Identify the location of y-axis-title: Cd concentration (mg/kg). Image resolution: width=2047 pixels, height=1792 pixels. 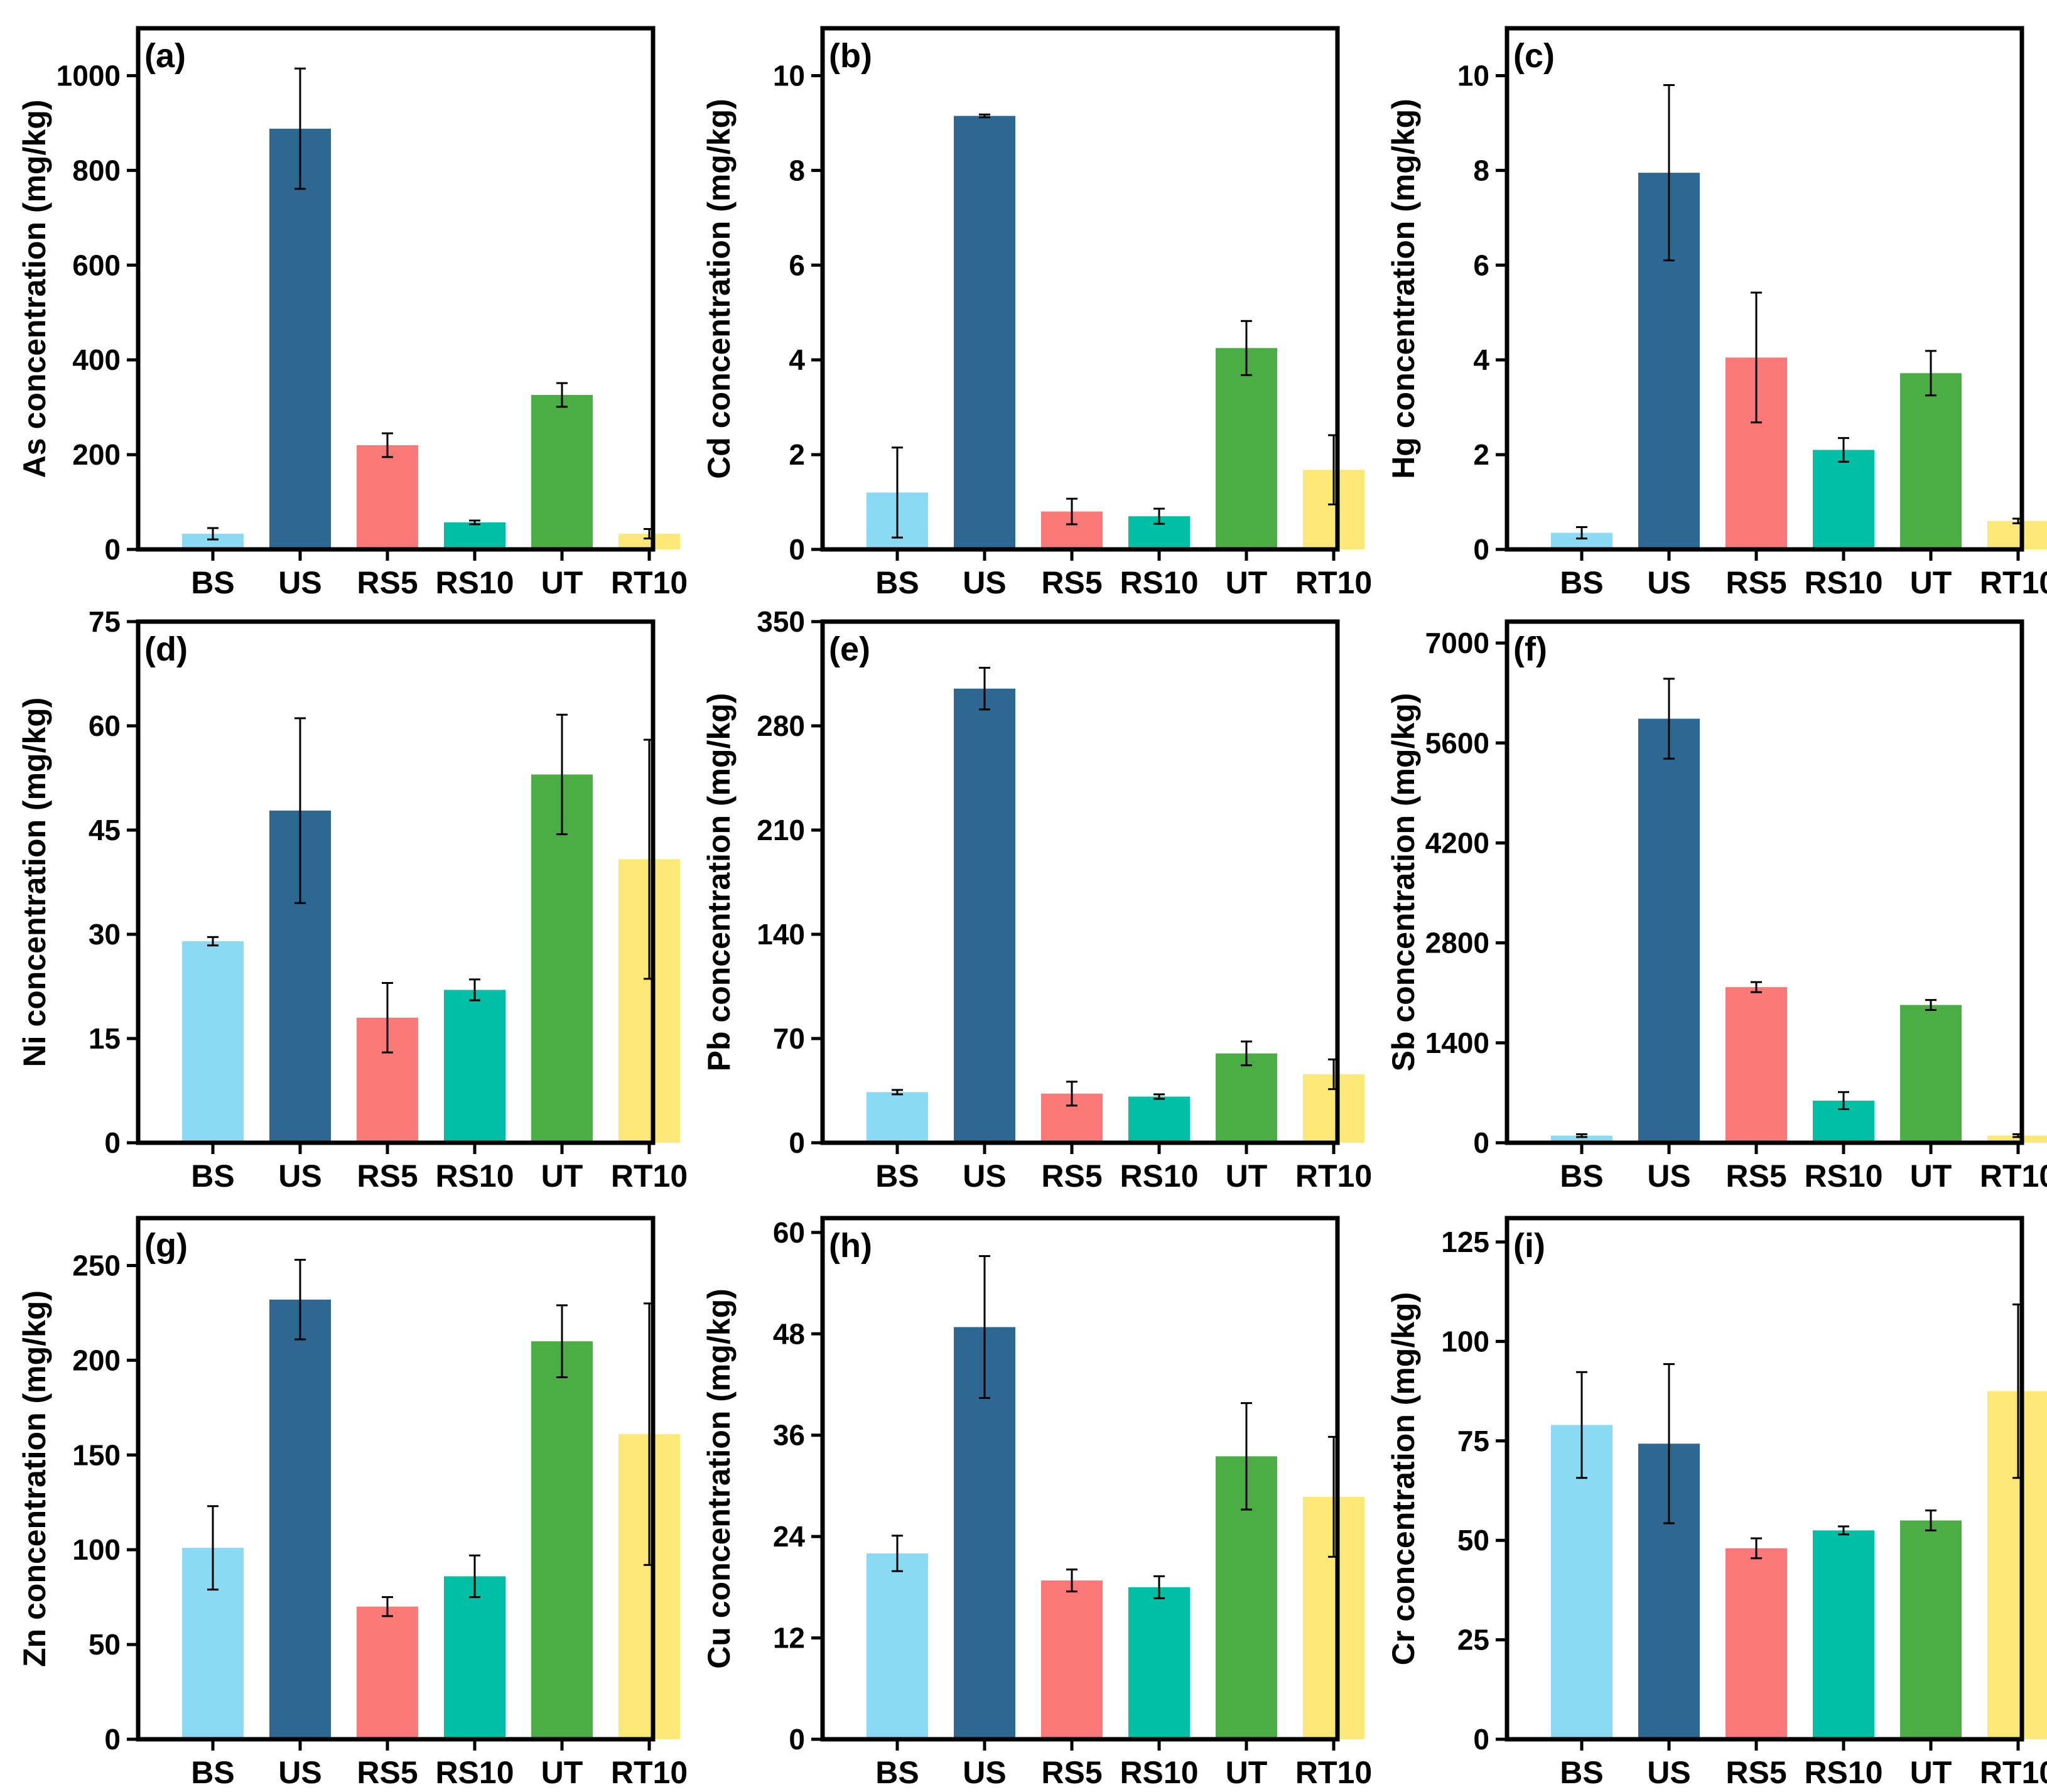
(719, 289).